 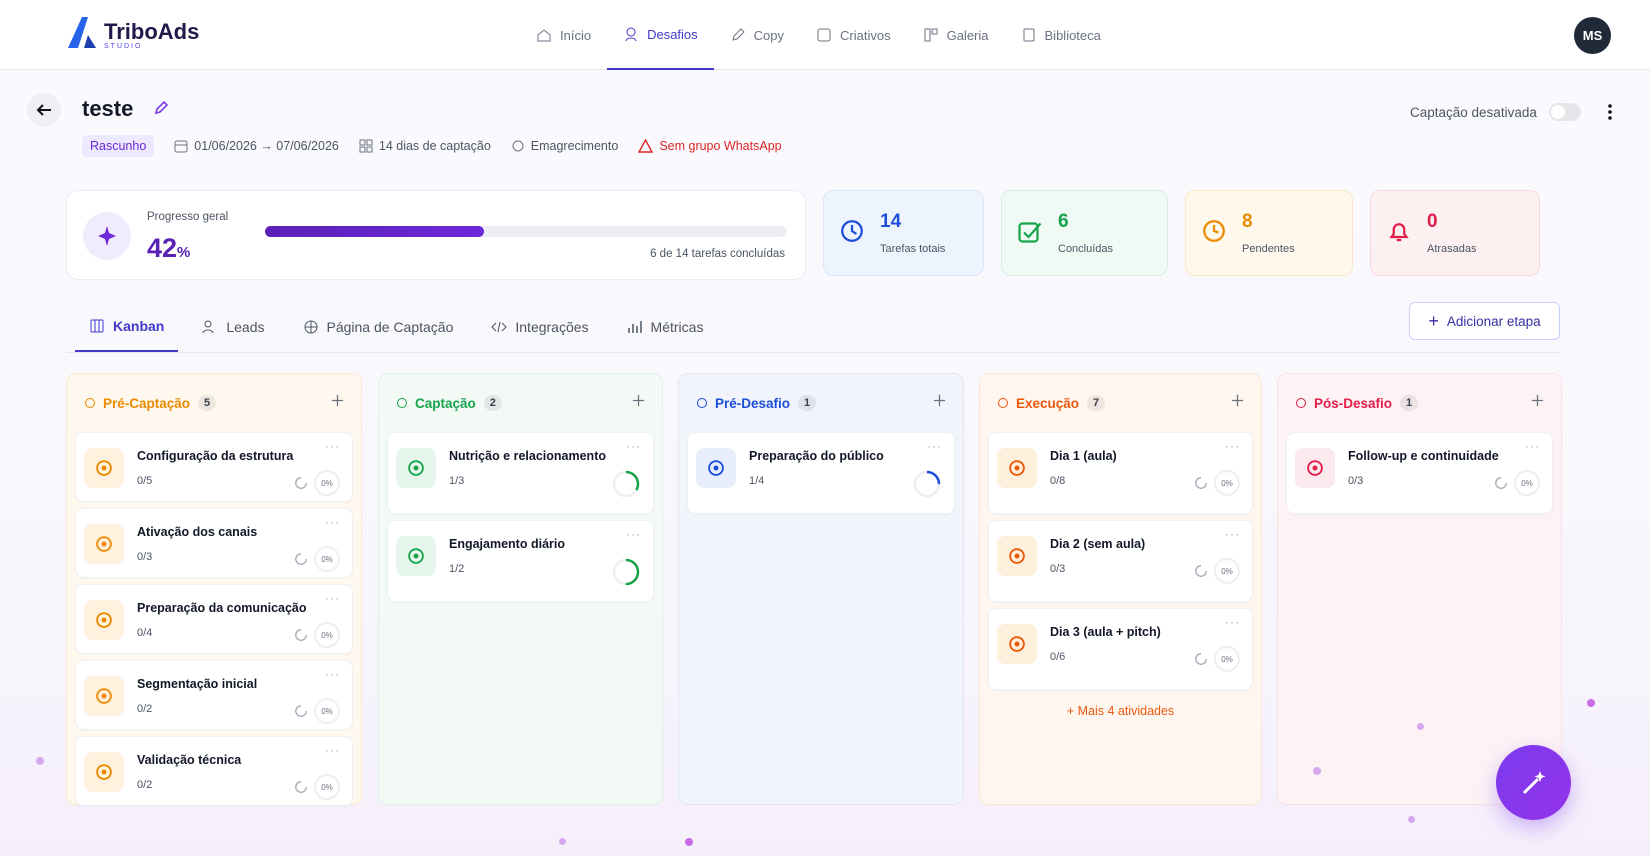 I want to click on tab: Página de Captação, so click(x=378, y=327).